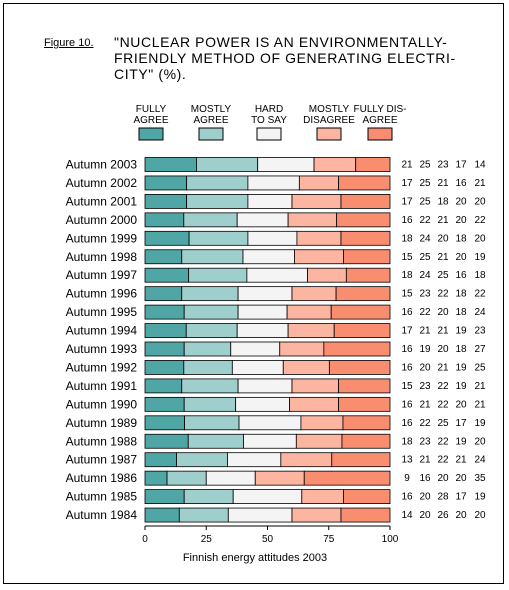  What do you see at coordinates (390, 539) in the screenshot?
I see `x-tick-label: 100` at bounding box center [390, 539].